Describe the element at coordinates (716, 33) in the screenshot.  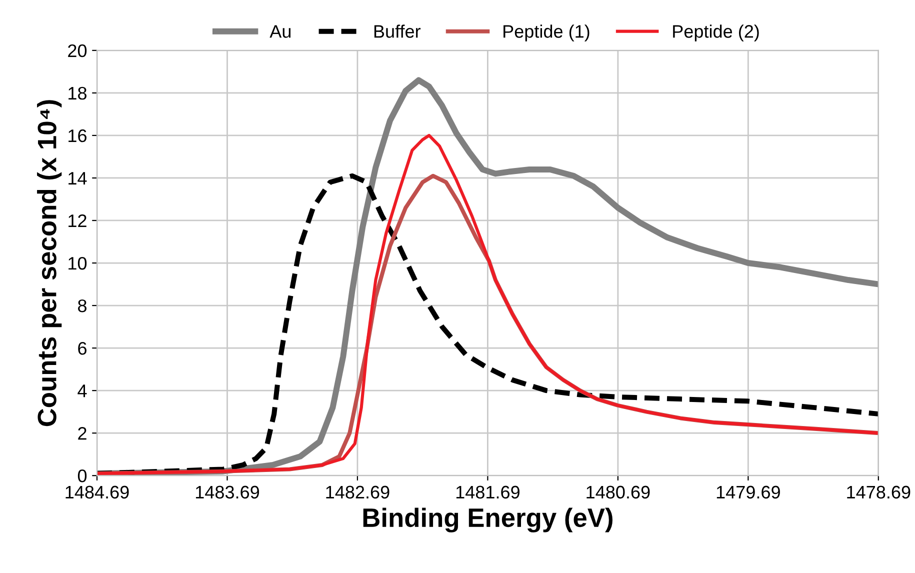
I see `legend-label: Peptide (2)` at that location.